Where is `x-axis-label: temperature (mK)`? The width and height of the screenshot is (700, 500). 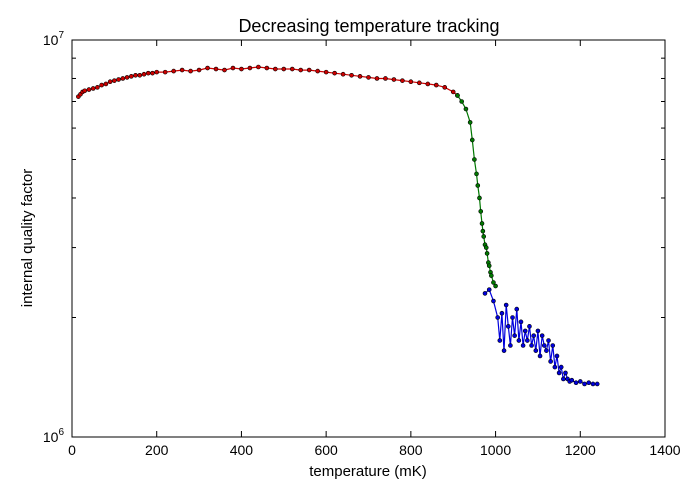 x-axis-label: temperature (mK) is located at coordinates (368, 471).